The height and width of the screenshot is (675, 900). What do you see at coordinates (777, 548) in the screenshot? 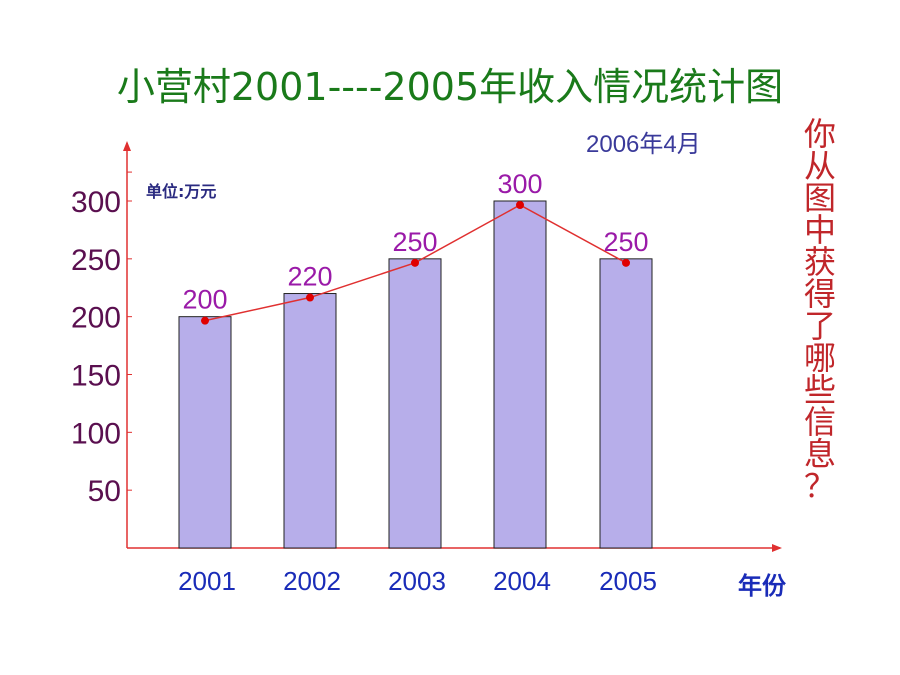
I see `x-axis-arrow` at bounding box center [777, 548].